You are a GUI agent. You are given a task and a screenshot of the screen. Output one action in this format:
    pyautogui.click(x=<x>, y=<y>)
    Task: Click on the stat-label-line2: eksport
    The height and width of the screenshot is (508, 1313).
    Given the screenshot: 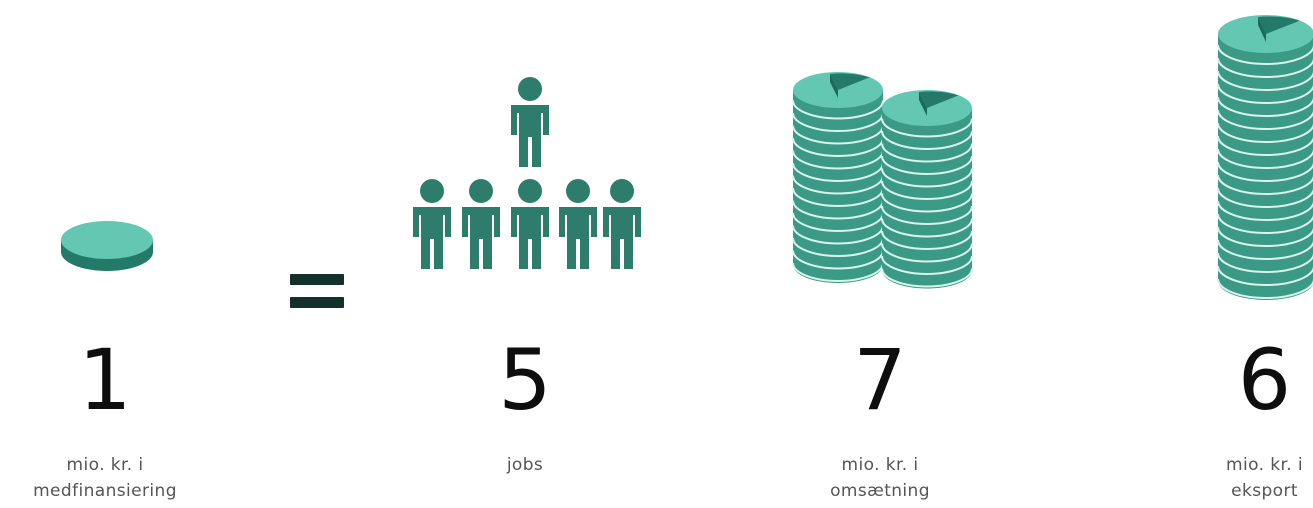 What is the action you would take?
    pyautogui.click(x=1264, y=491)
    